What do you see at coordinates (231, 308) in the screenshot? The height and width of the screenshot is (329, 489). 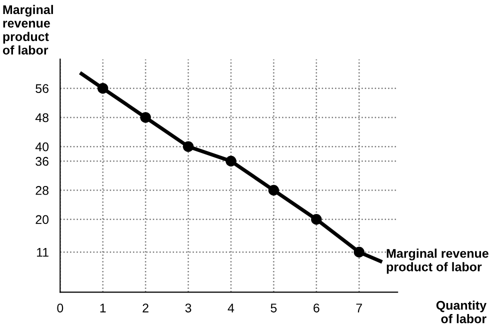 I see `x-tick-label: 4` at bounding box center [231, 308].